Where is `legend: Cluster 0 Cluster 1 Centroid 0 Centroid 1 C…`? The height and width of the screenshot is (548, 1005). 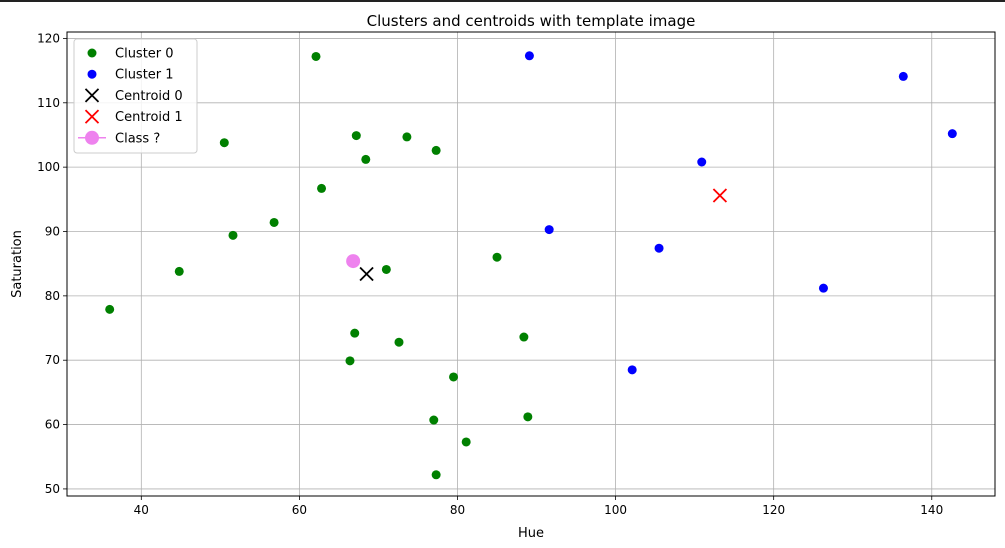 legend: Cluster 0 Cluster 1 Centroid 0 Centroid 1 C… is located at coordinates (135, 96).